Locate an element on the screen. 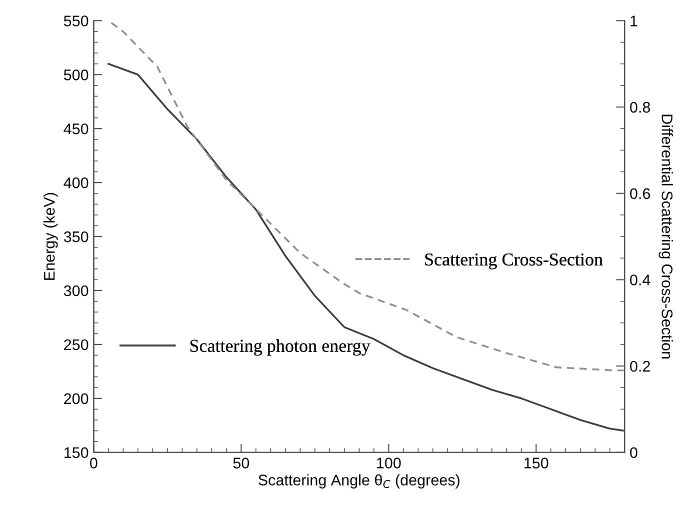 This screenshot has width=694, height=517. x-tick-label: 100 is located at coordinates (389, 463).